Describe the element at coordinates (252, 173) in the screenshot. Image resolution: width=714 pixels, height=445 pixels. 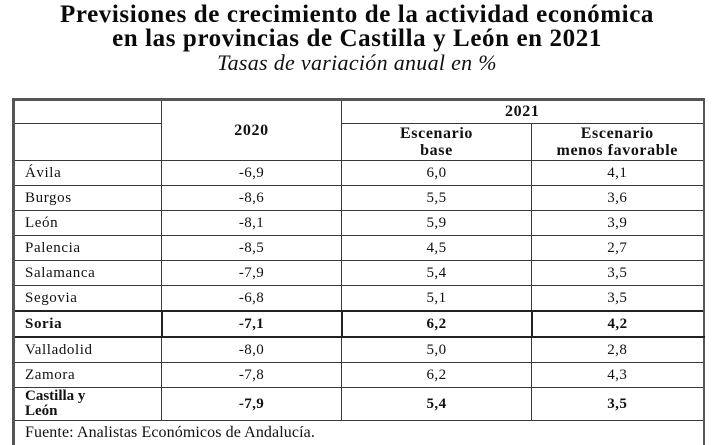
I see `value-2020: -6,9` at that location.